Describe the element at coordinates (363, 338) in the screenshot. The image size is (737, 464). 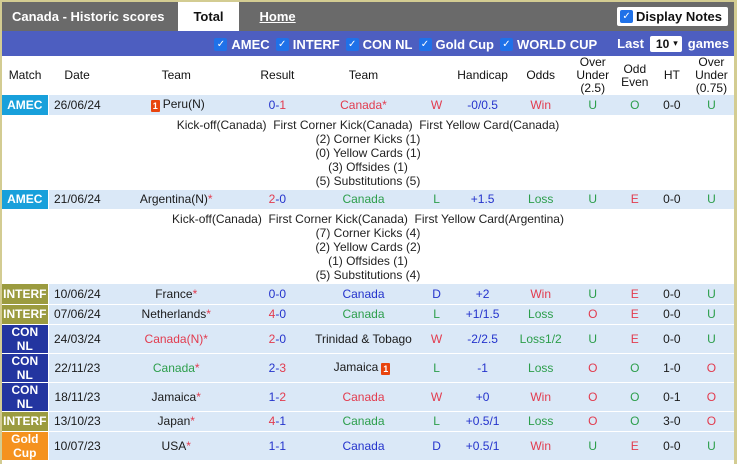
I see `team-name: Trinidad & Tobago` at that location.